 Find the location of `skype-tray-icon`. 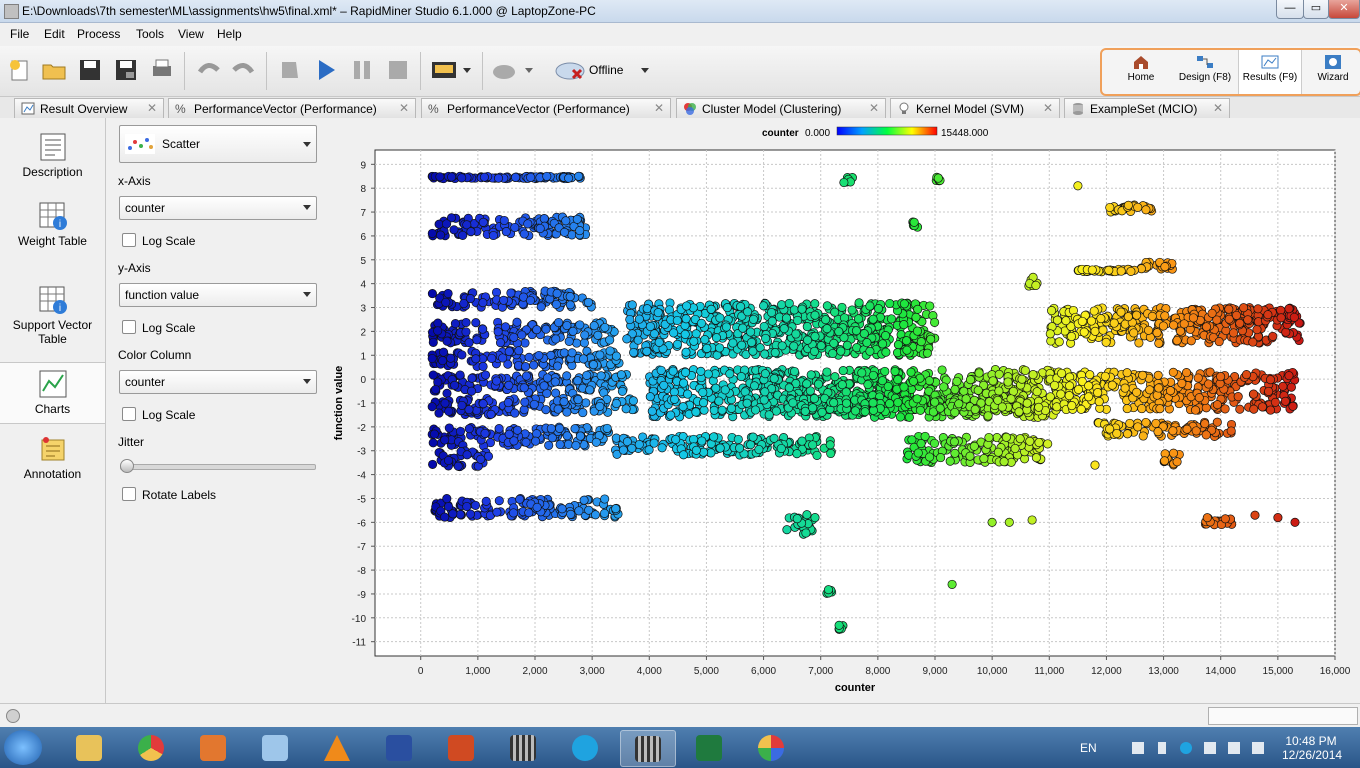

skype-tray-icon is located at coordinates (1186, 748).